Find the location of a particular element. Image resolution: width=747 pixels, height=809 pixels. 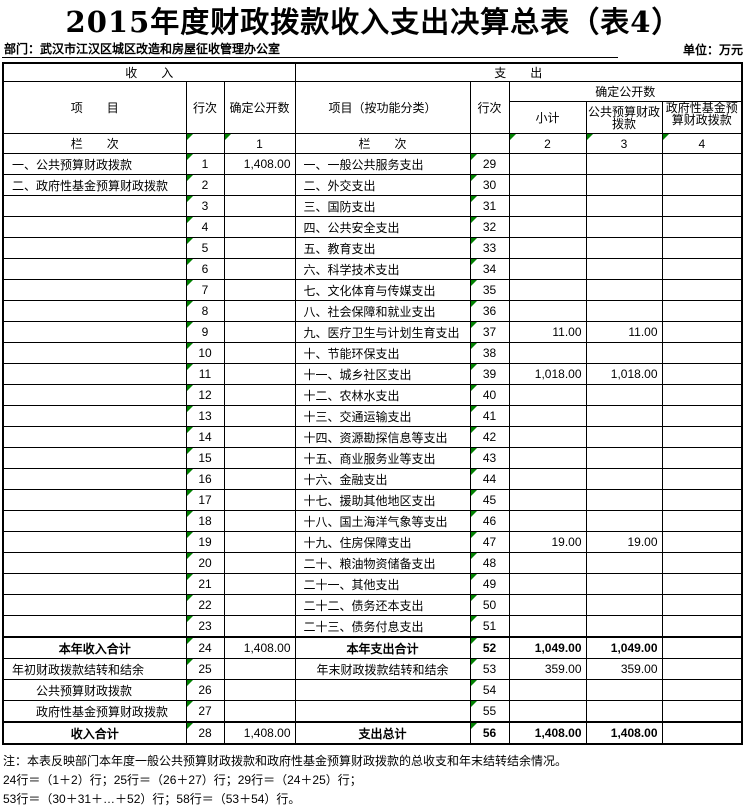

expense-line-no-cell: 39 is located at coordinates (489, 374).